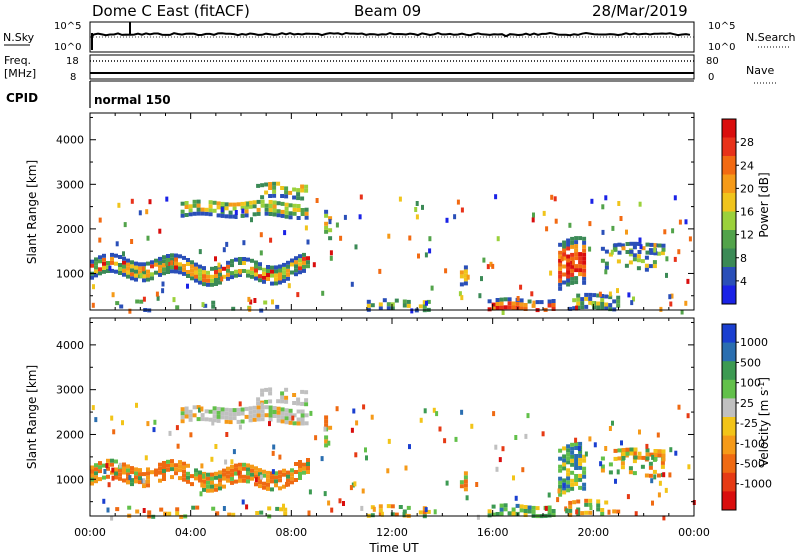 The image size is (800, 554). Describe the element at coordinates (760, 70) in the screenshot. I see `nave-label: Nave` at that location.